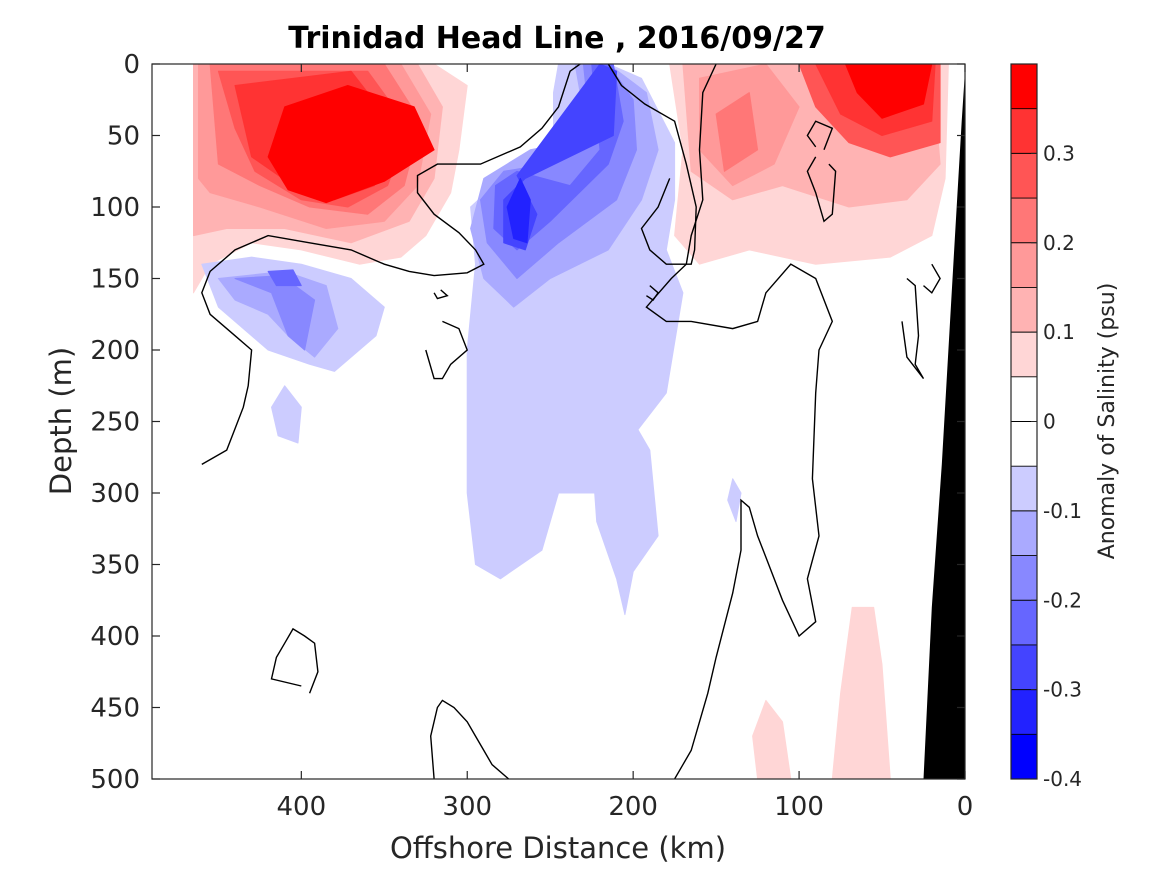  I want to click on x-tick-label: 0, so click(965, 807).